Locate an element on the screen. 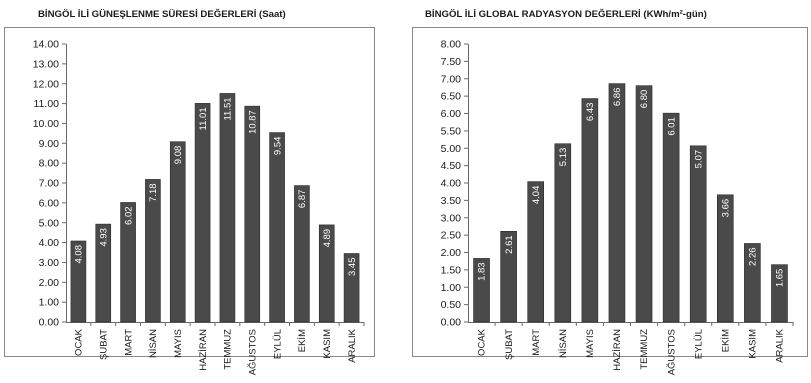  sunshine-category-label: MART is located at coordinates (128, 342).